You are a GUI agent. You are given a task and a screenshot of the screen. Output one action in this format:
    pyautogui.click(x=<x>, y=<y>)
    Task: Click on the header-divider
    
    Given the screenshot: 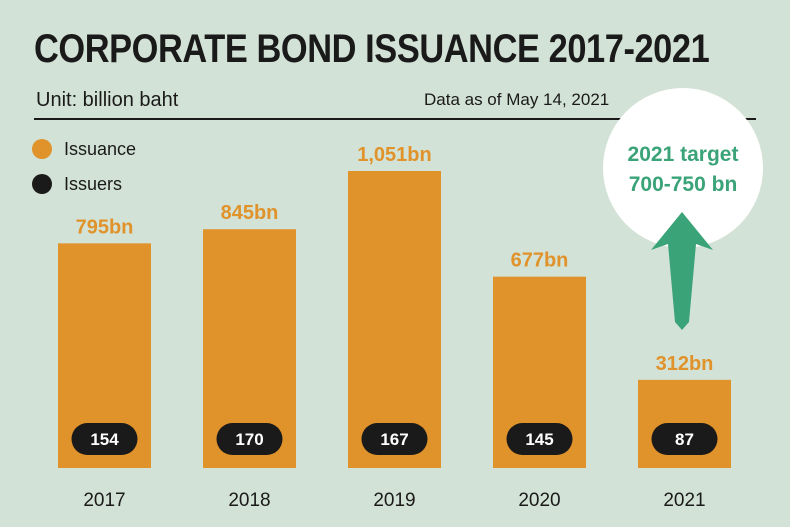 What is the action you would take?
    pyautogui.click(x=395, y=119)
    